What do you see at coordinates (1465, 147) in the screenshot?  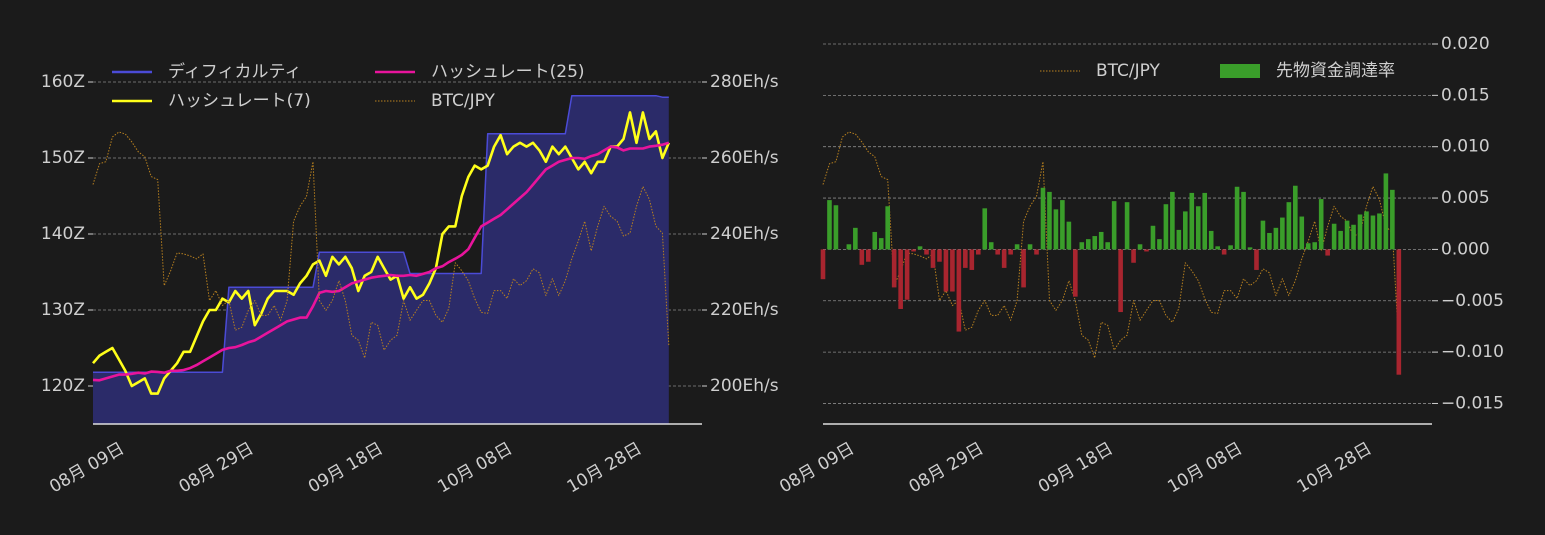 I see `y-tick-label: 0.010` at bounding box center [1465, 147].